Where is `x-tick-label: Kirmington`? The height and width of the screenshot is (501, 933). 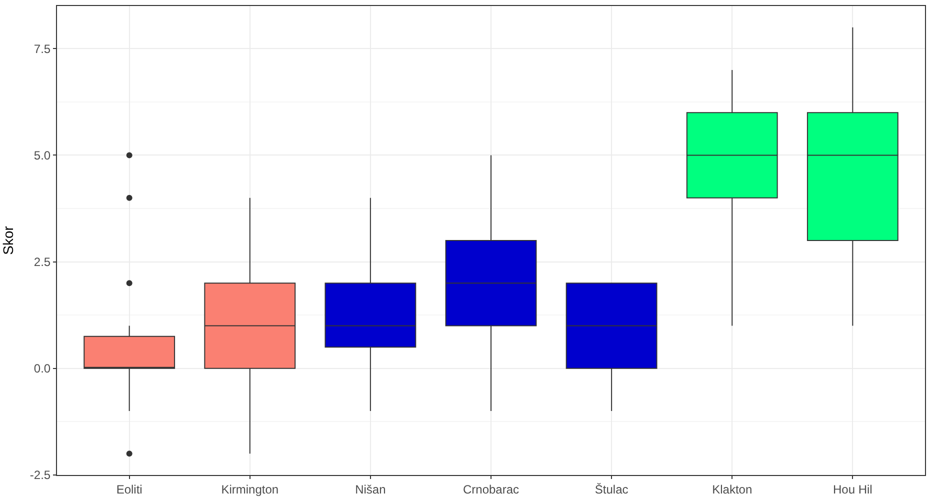 x-tick-label: Kirmington is located at coordinates (250, 489).